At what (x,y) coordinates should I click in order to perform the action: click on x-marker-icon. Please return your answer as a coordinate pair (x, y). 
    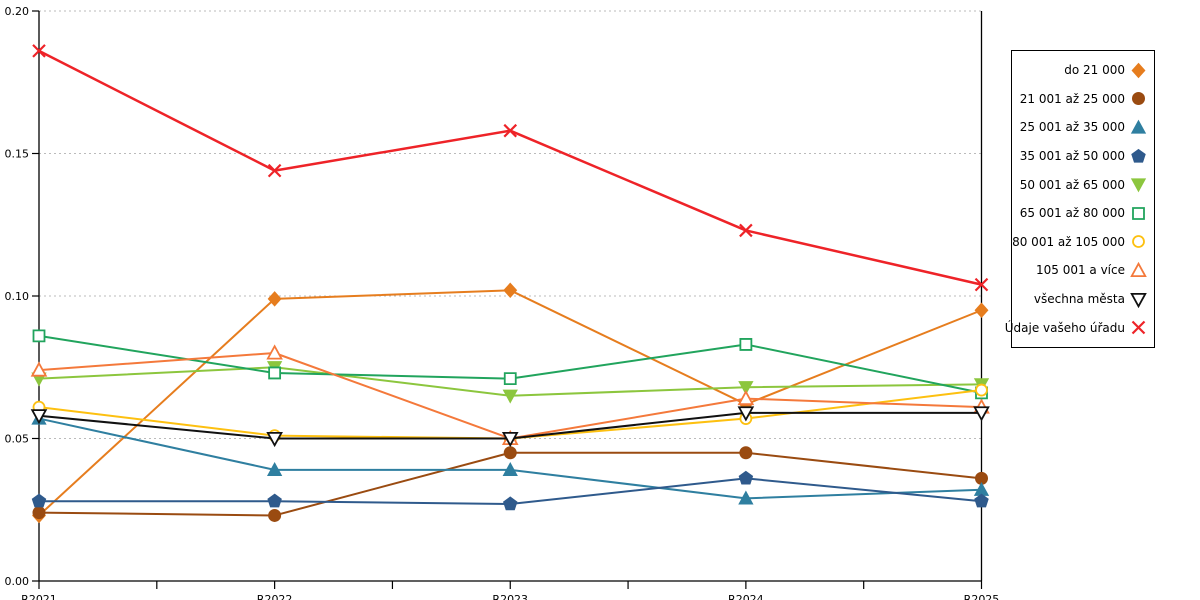
    Looking at the image, I should click on (1138, 327).